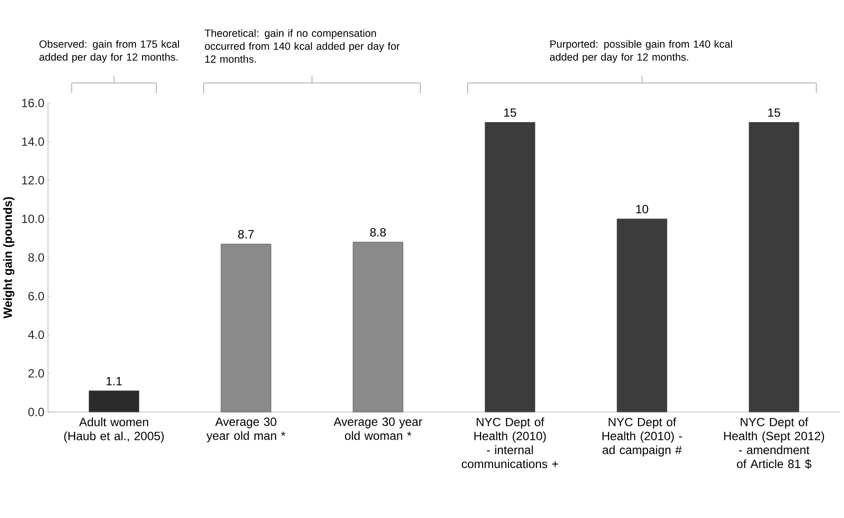 The width and height of the screenshot is (844, 518). What do you see at coordinates (378, 232) in the screenshot?
I see `data-label: 8.8` at bounding box center [378, 232].